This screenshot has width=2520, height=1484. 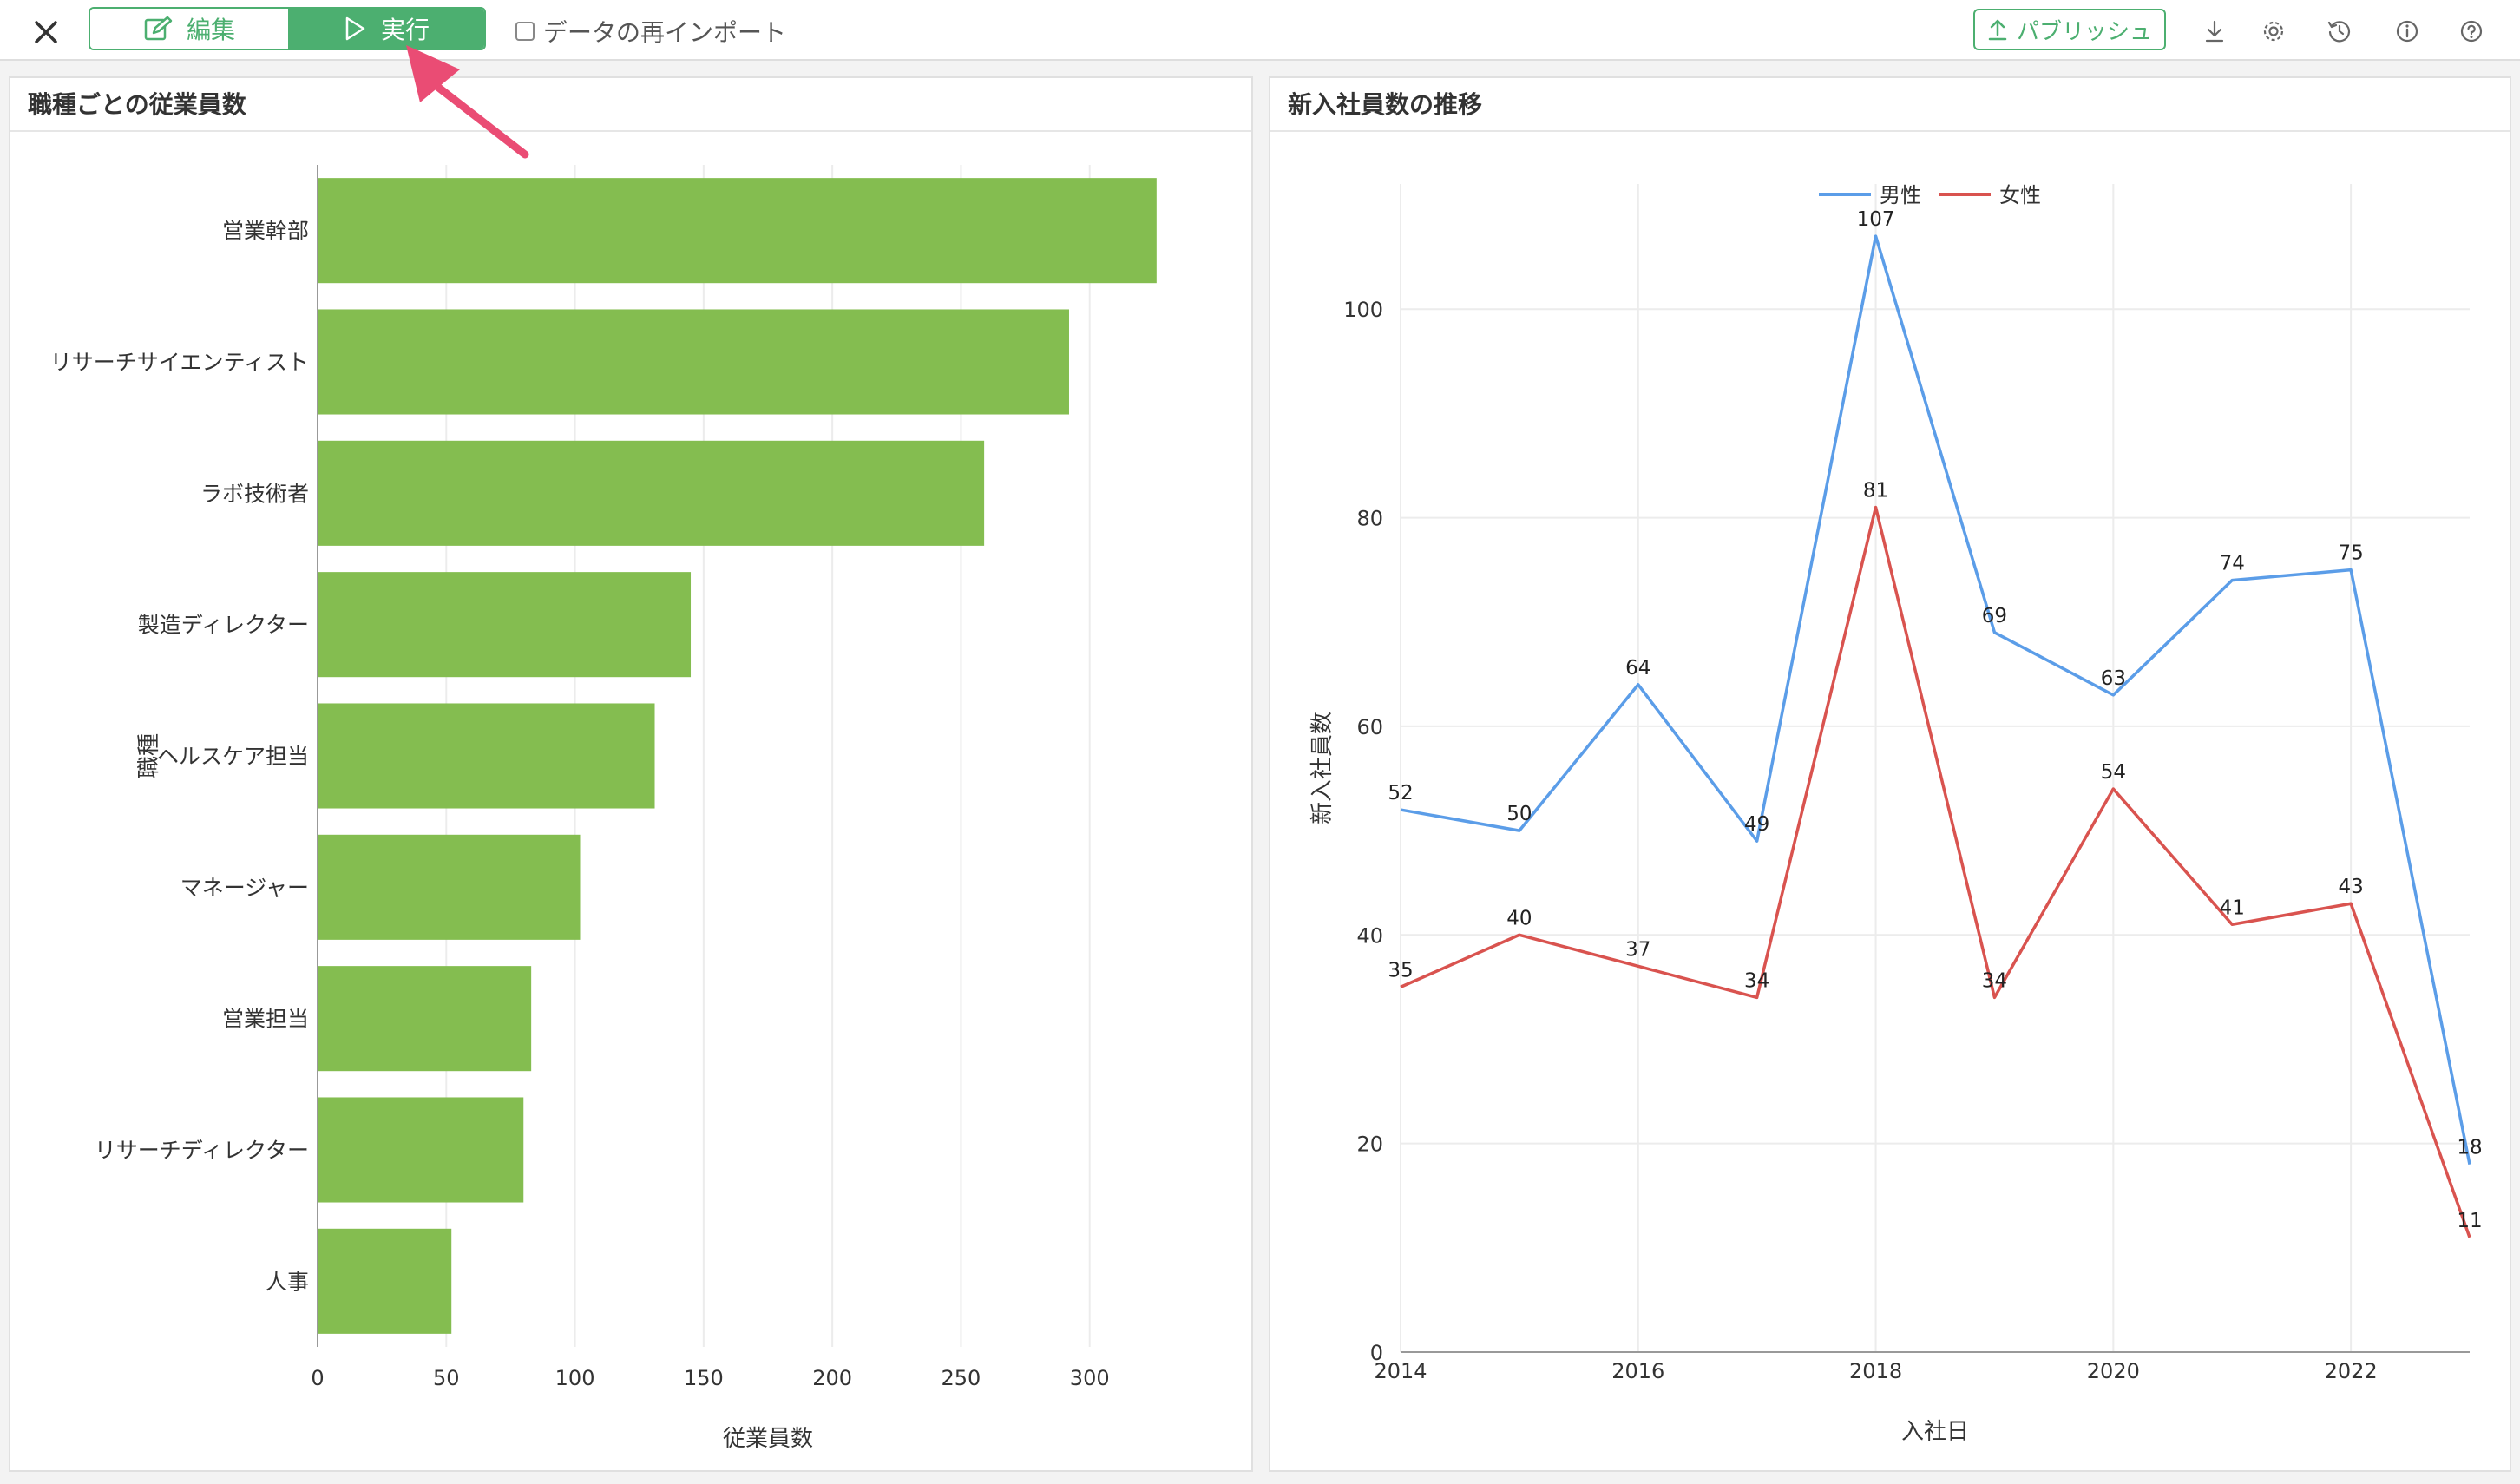 I want to click on y-tick-label: 営業担当, so click(x=265, y=1019).